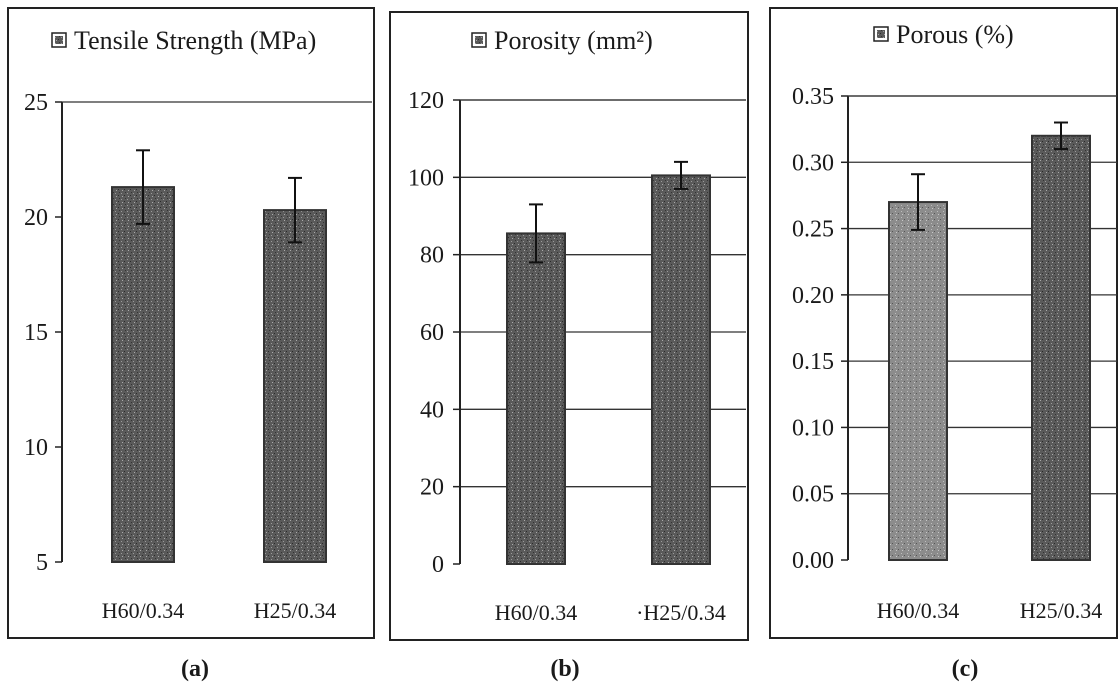 The height and width of the screenshot is (685, 1119). What do you see at coordinates (813, 296) in the screenshot?
I see `y-tick-label: 0.20` at bounding box center [813, 296].